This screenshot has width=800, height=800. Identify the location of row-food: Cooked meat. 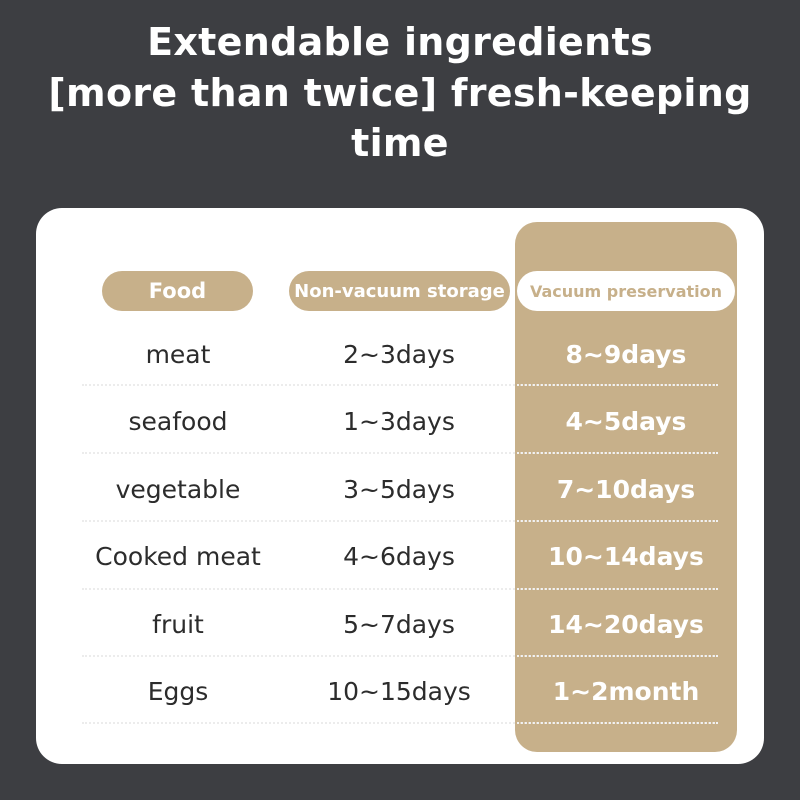
(178, 556).